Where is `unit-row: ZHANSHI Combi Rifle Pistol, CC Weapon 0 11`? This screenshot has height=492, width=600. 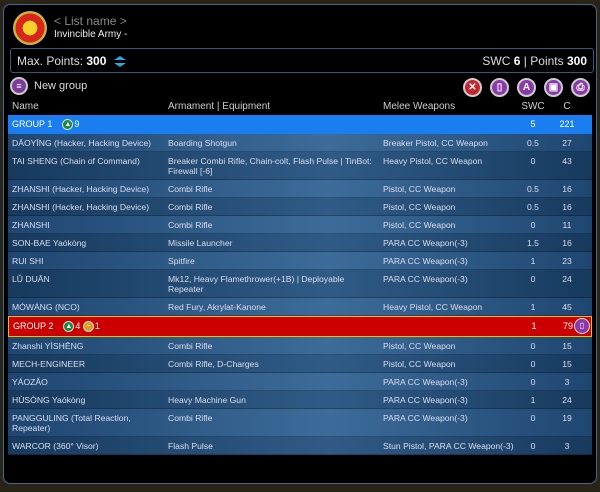
unit-row: ZHANSHI Combi Rifle Pistol, CC Weapon 0 11 is located at coordinates (300, 225).